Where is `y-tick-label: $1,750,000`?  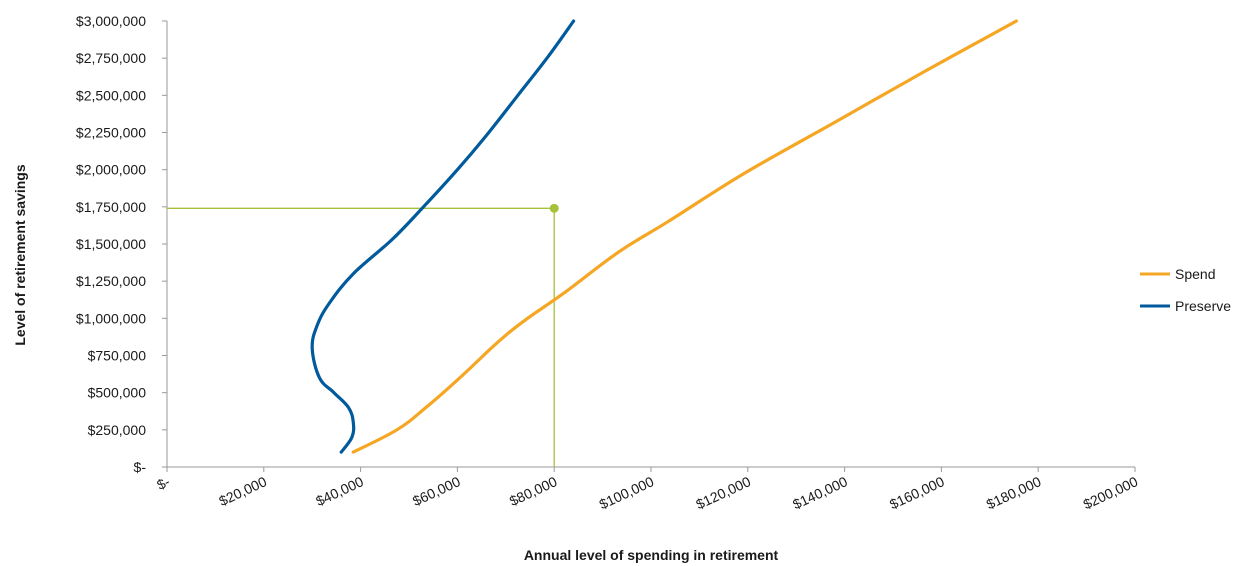
y-tick-label: $1,750,000 is located at coordinates (111, 207).